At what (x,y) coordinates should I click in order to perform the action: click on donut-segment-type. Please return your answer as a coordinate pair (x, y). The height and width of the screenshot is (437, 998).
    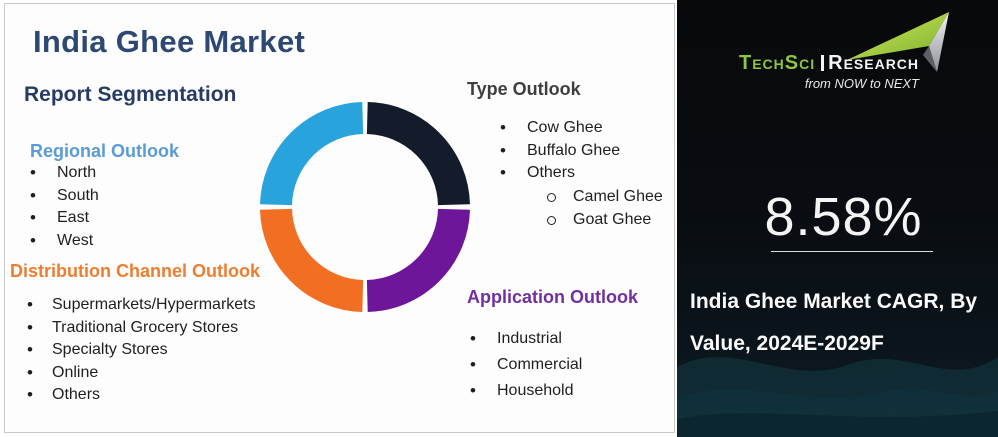
    Looking at the image, I should click on (418, 154).